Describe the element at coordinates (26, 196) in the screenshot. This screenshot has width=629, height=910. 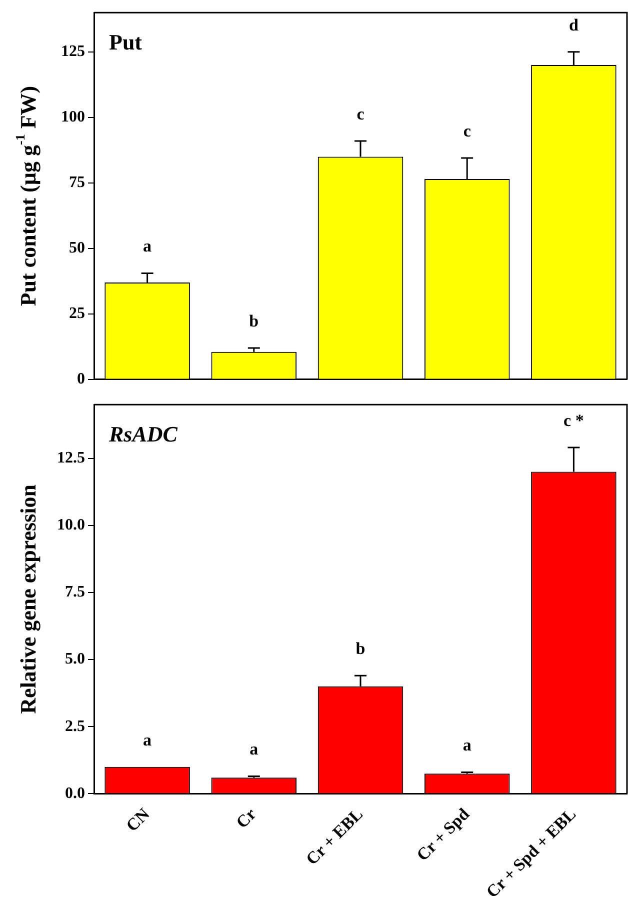
I see `y-axis-title: Put content (µg g-1 FW)` at that location.